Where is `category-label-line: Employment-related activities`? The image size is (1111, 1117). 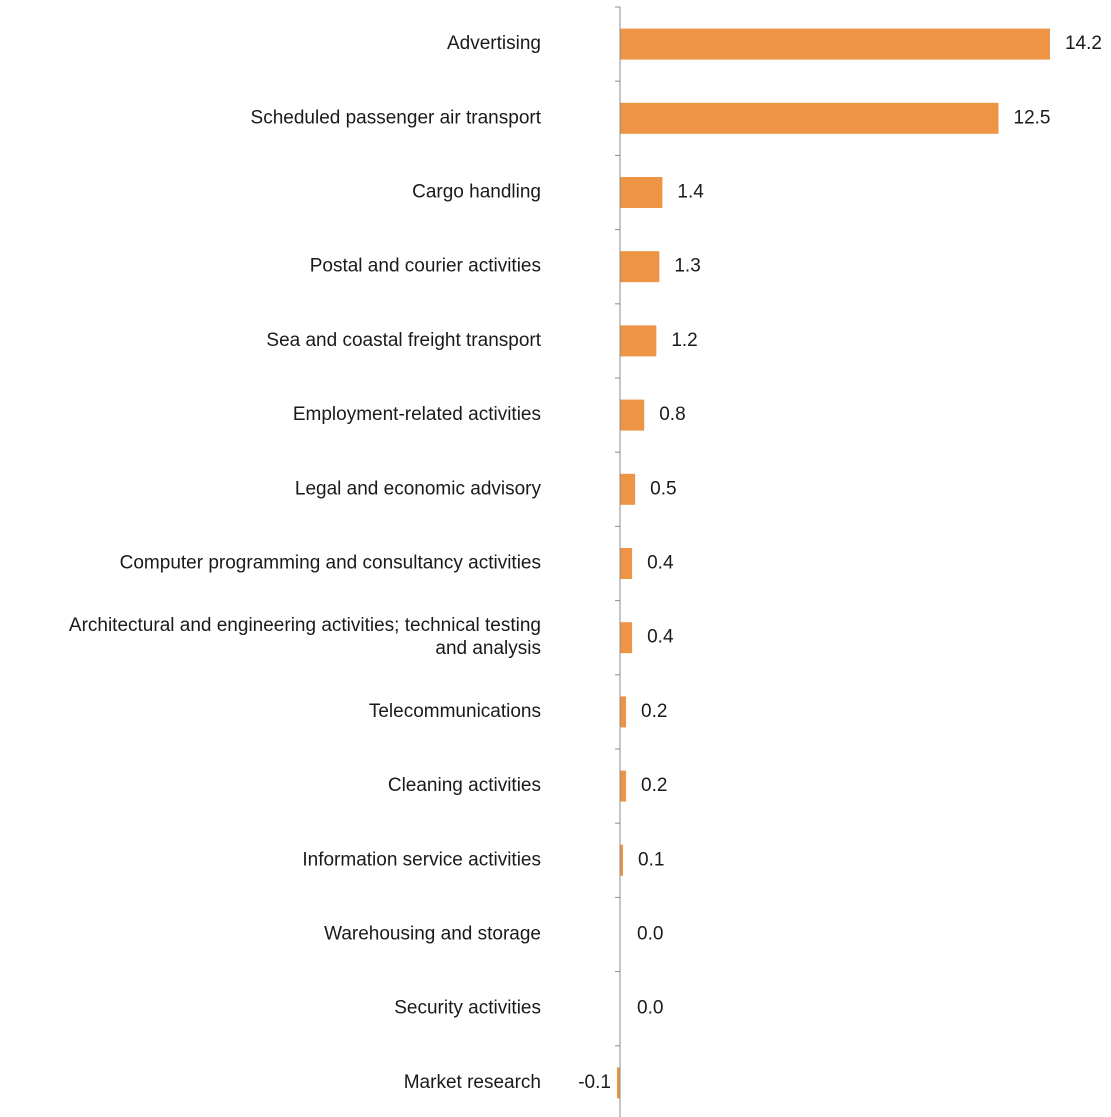 category-label-line: Employment-related activities is located at coordinates (417, 414).